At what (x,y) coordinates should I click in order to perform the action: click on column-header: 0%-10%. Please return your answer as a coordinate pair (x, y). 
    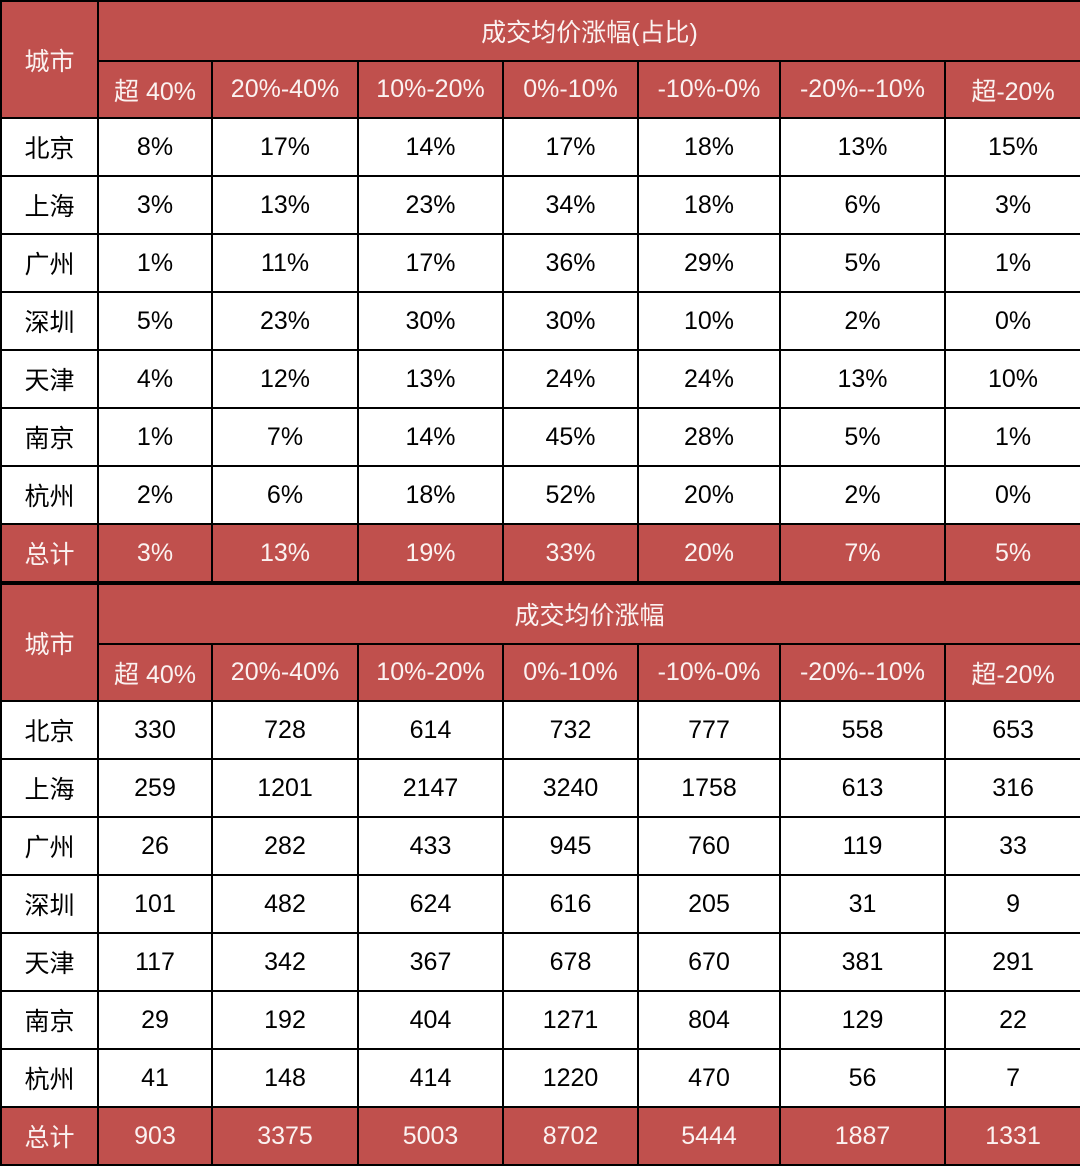
    Looking at the image, I should click on (570, 672).